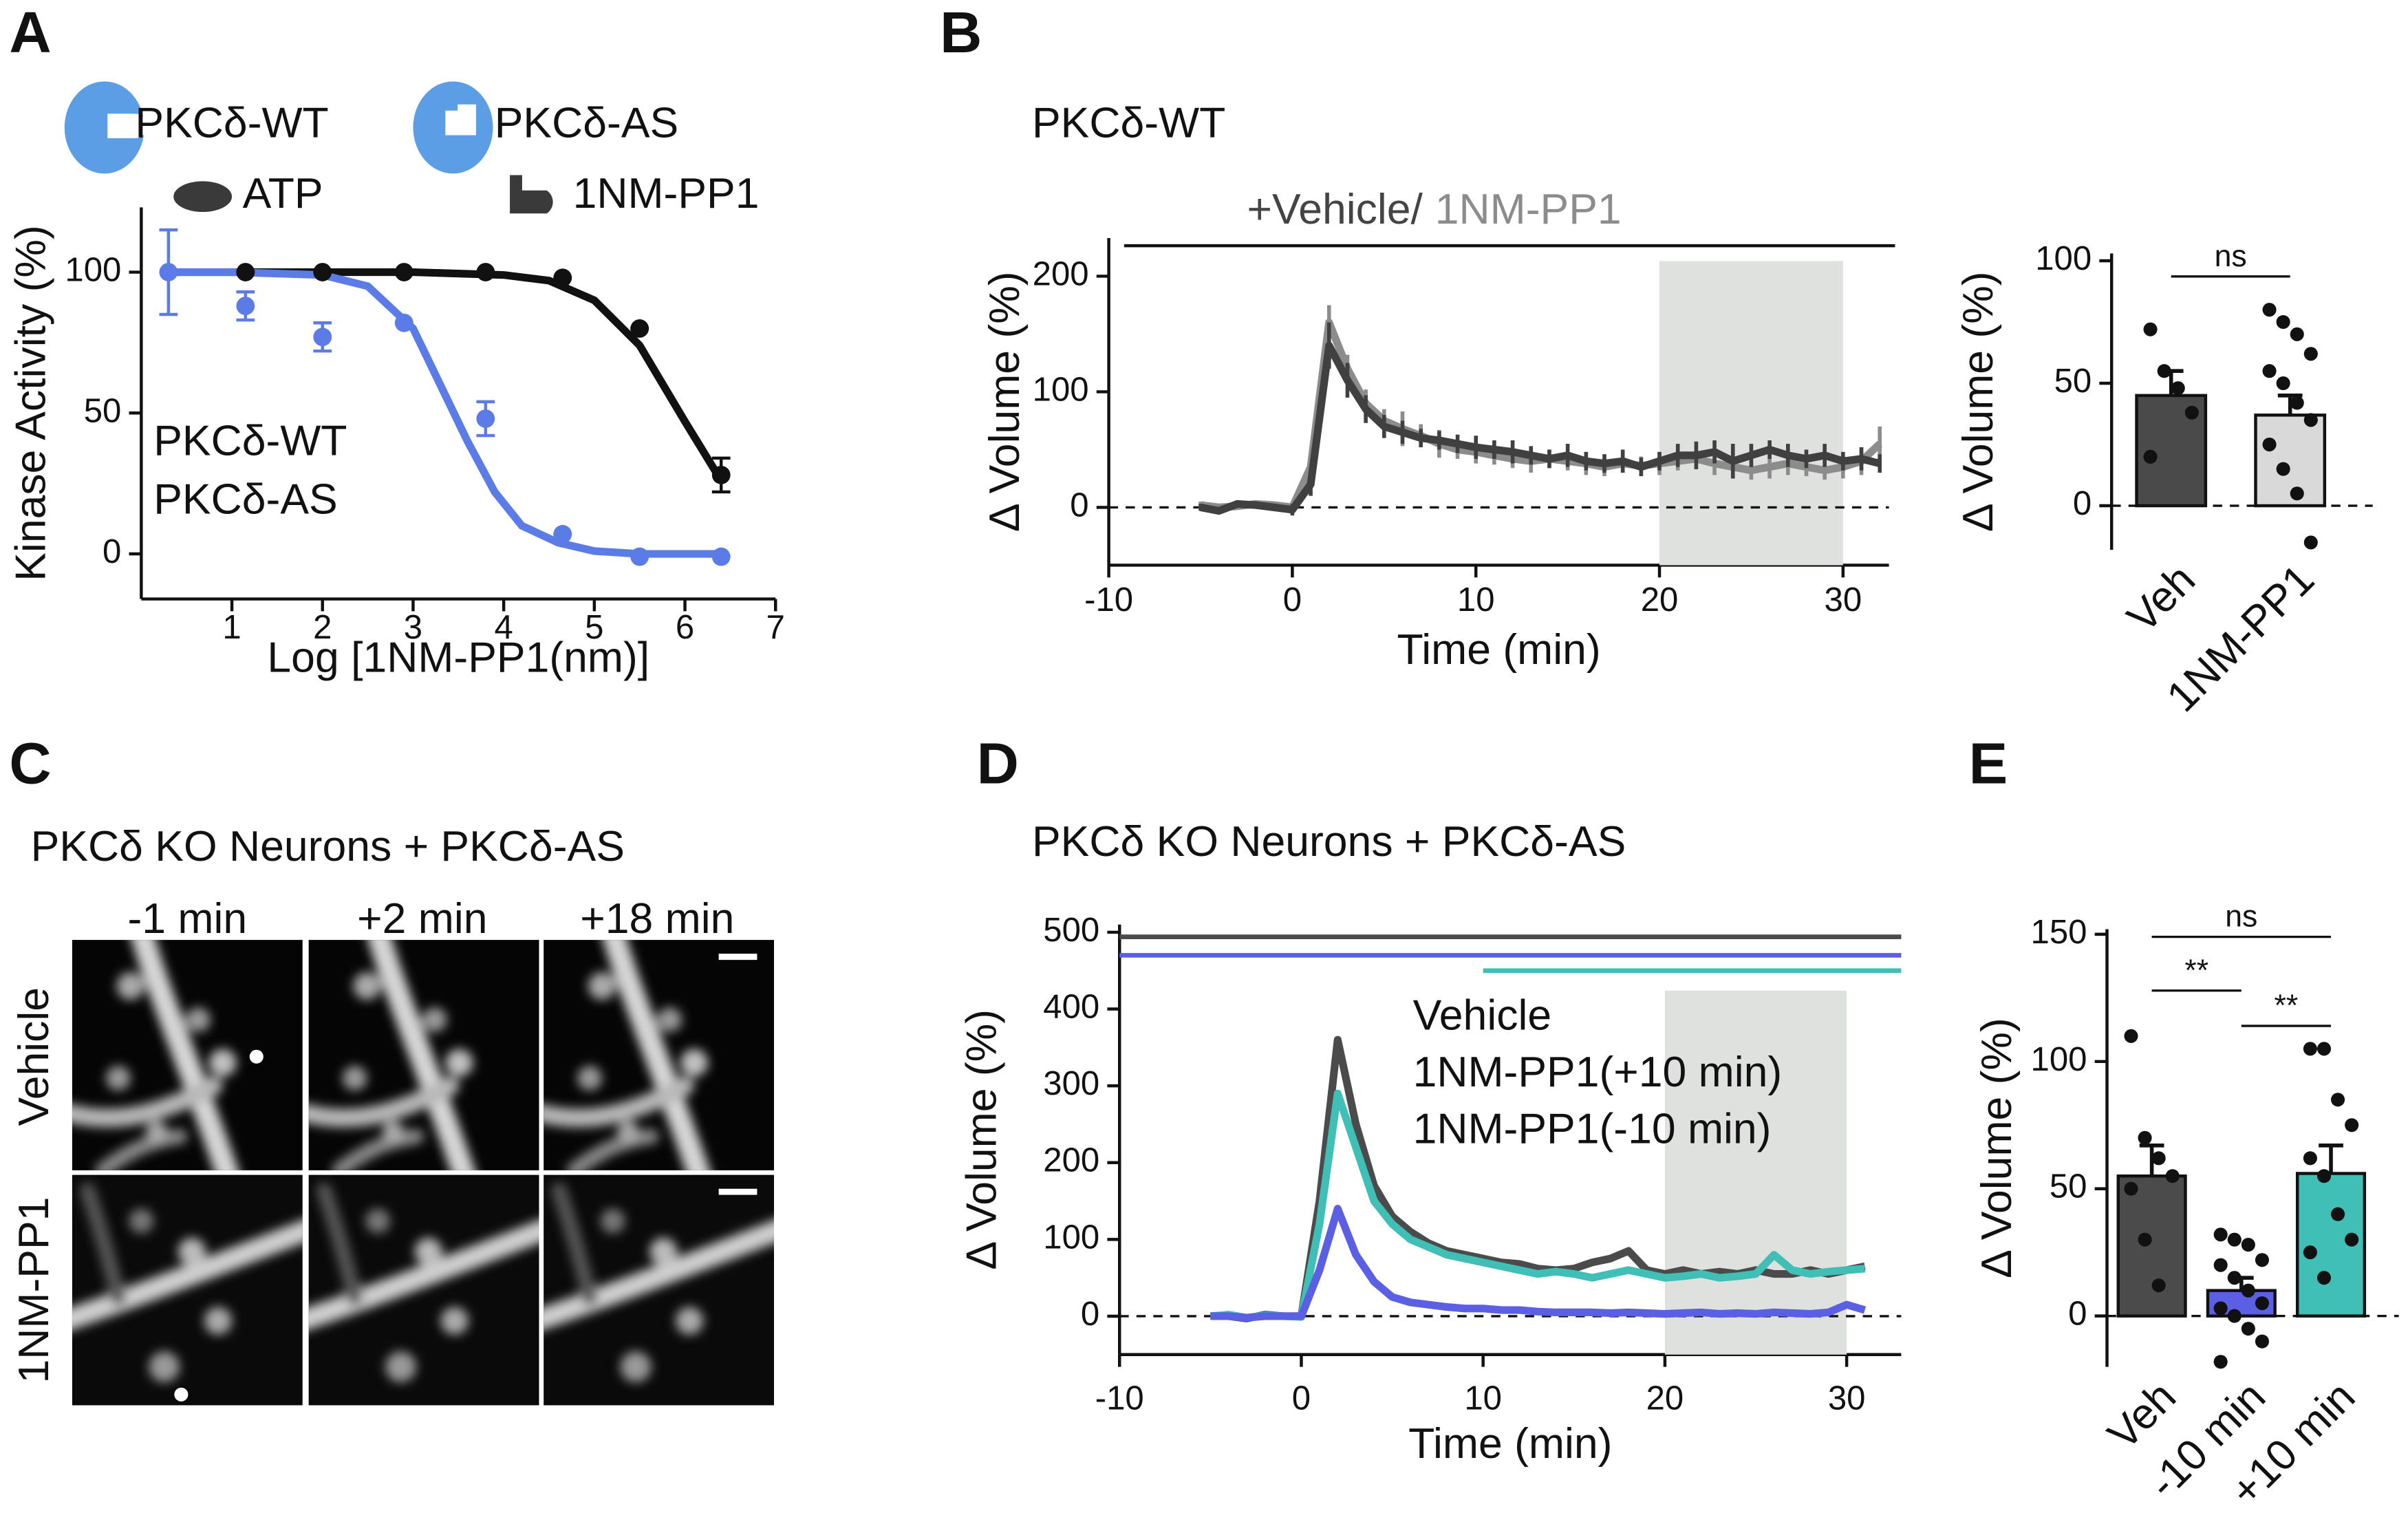 Image resolution: width=2408 pixels, height=1524 pixels. Describe the element at coordinates (256, 1056) in the screenshot. I see `marker-dot` at that location.